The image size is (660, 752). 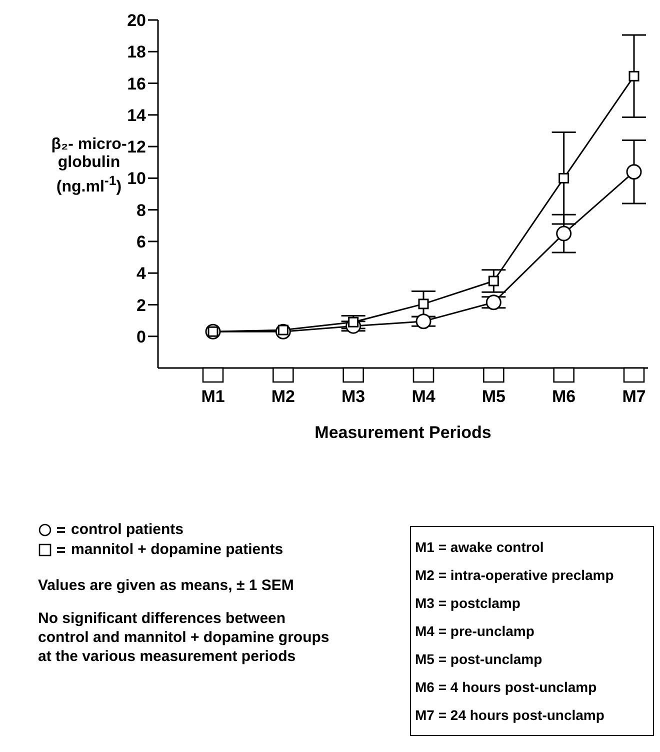 I want to click on text: M7 = 24 hours post-unclamp, so click(x=510, y=715).